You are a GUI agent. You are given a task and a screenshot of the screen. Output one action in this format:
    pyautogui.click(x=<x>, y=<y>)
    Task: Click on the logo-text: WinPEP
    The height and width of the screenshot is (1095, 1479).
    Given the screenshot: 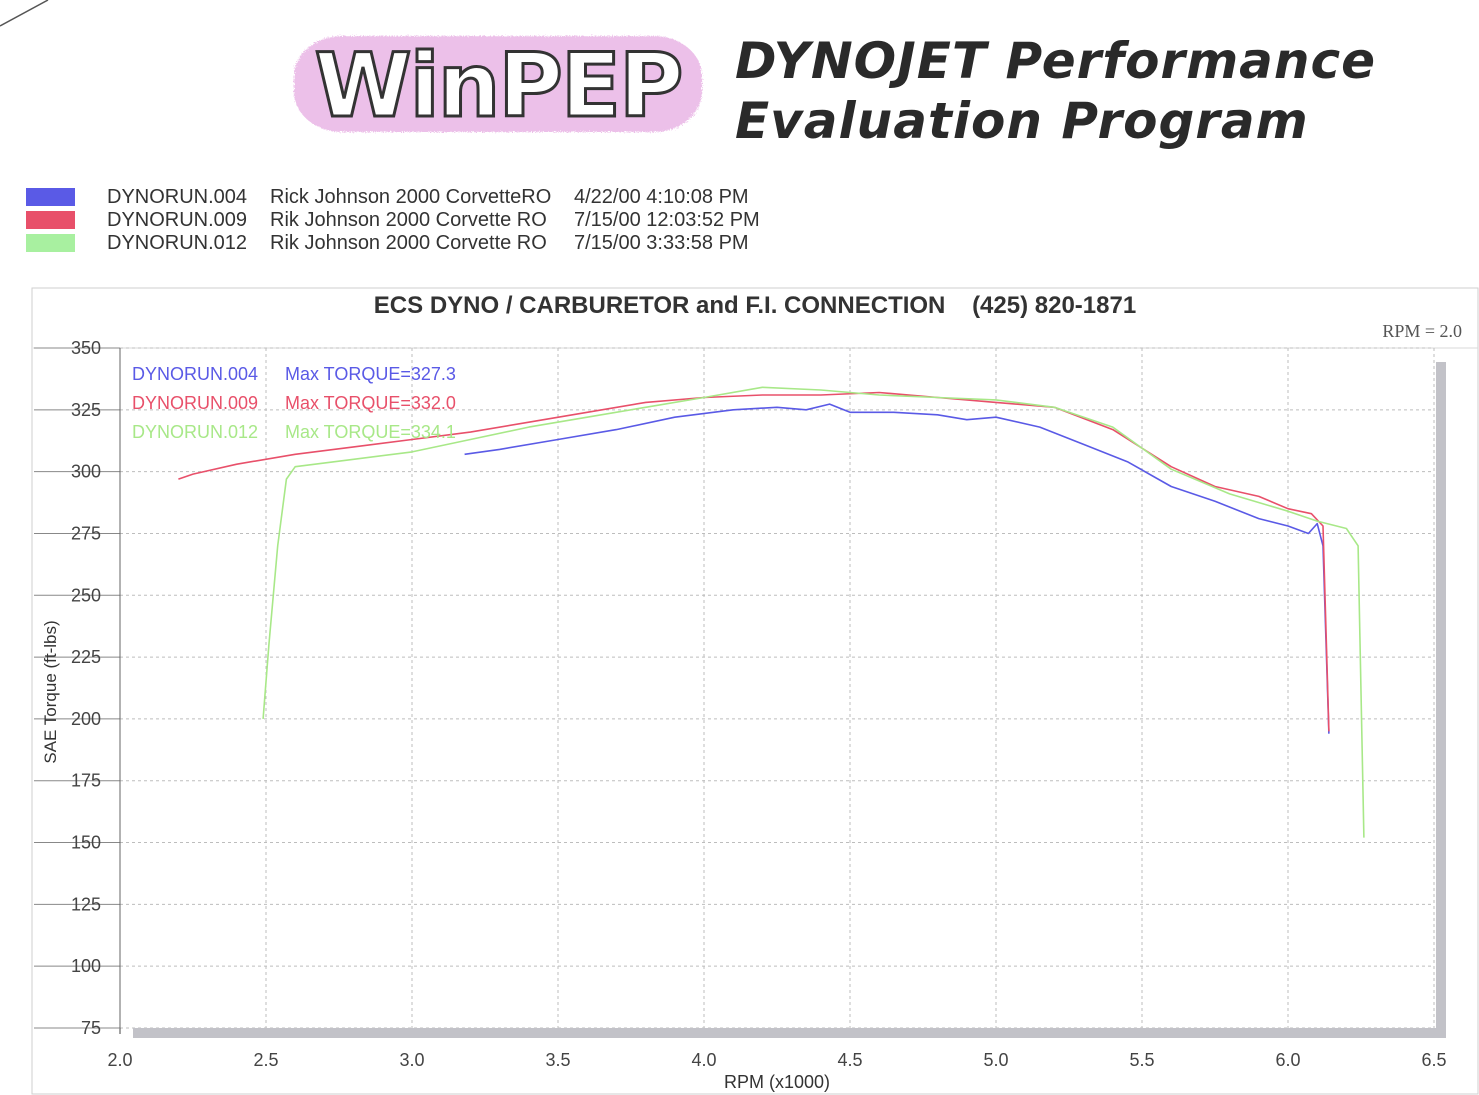 What is the action you would take?
    pyautogui.click(x=498, y=85)
    